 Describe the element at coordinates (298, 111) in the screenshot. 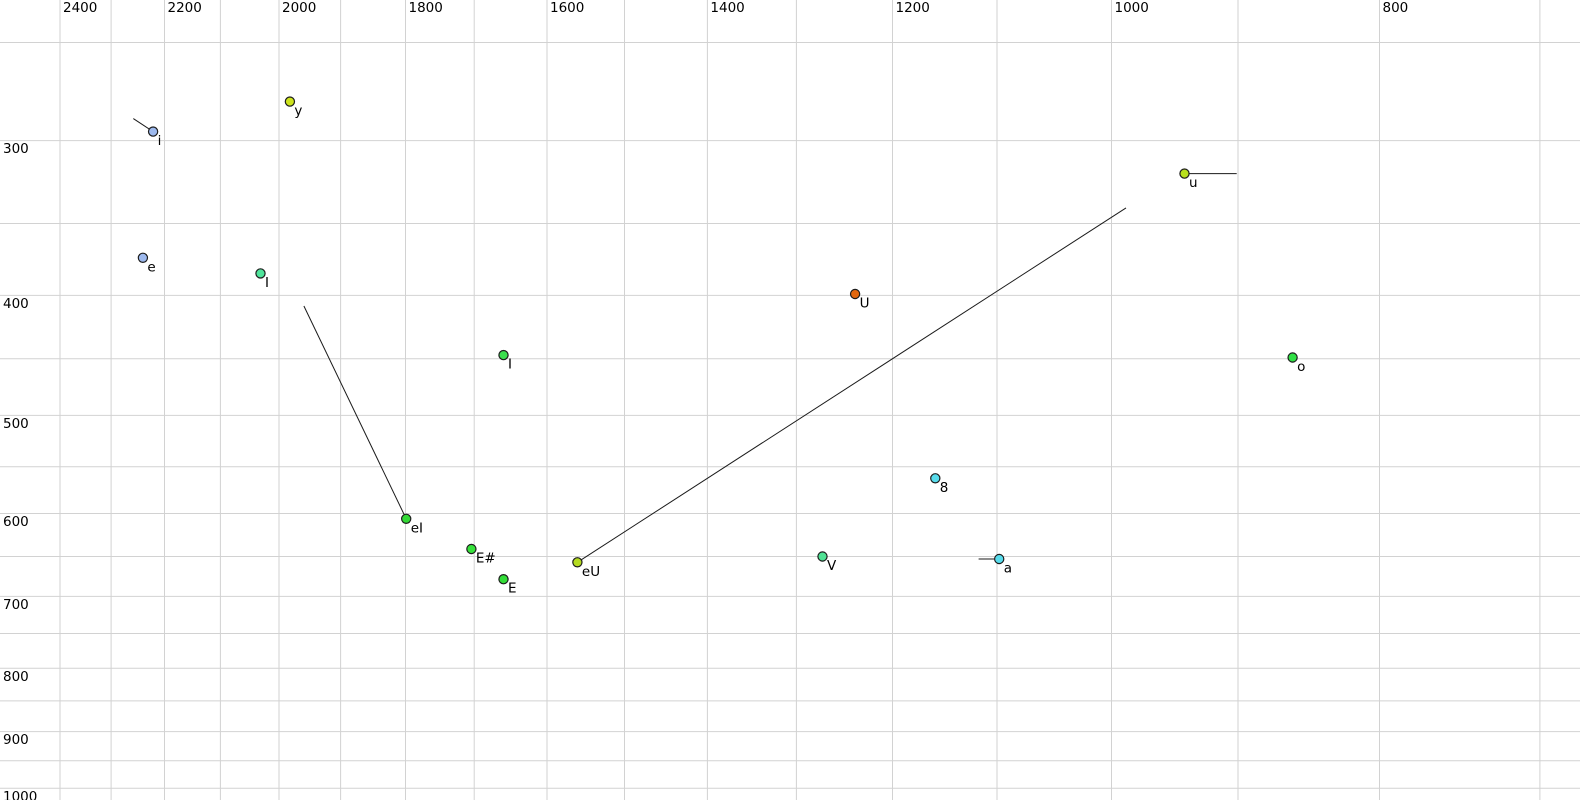

I see `vowel-point-label: y` at that location.